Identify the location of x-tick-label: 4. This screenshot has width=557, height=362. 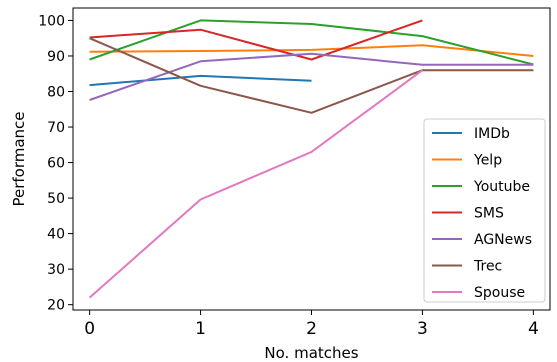
(533, 329).